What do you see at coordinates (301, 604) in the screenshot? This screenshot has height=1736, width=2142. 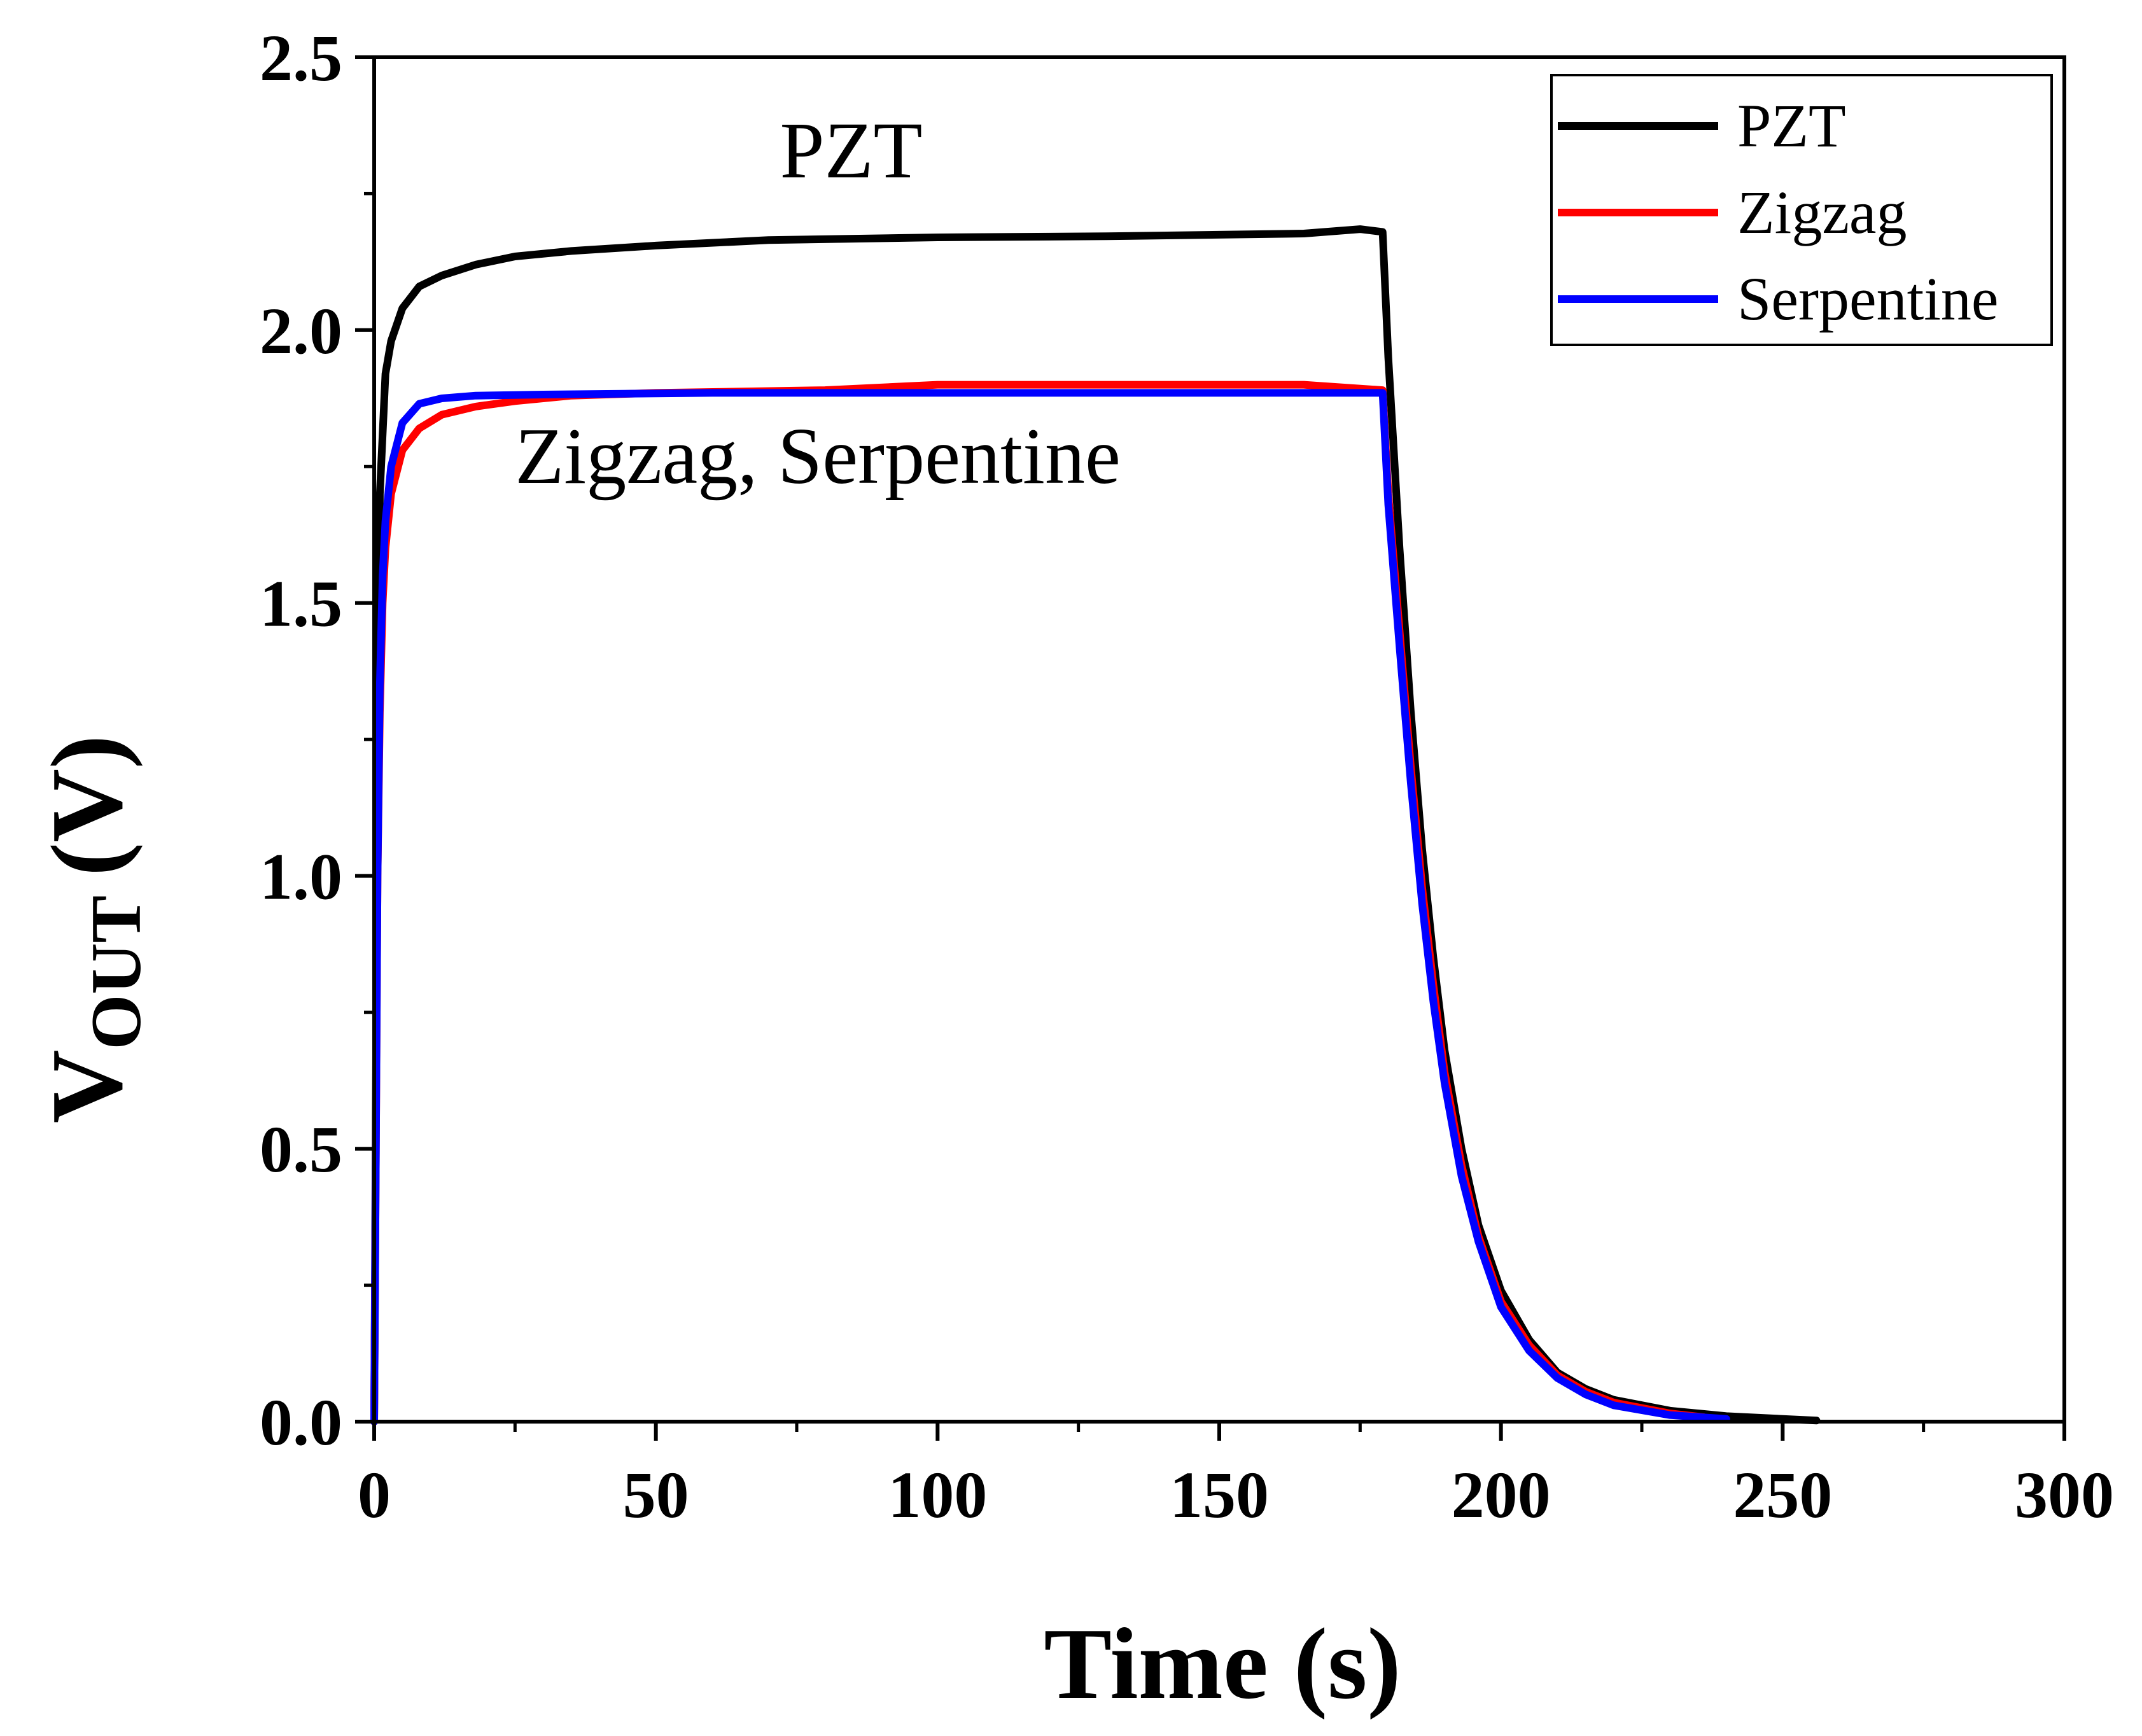 I see `y-tick-label: 1.5` at bounding box center [301, 604].